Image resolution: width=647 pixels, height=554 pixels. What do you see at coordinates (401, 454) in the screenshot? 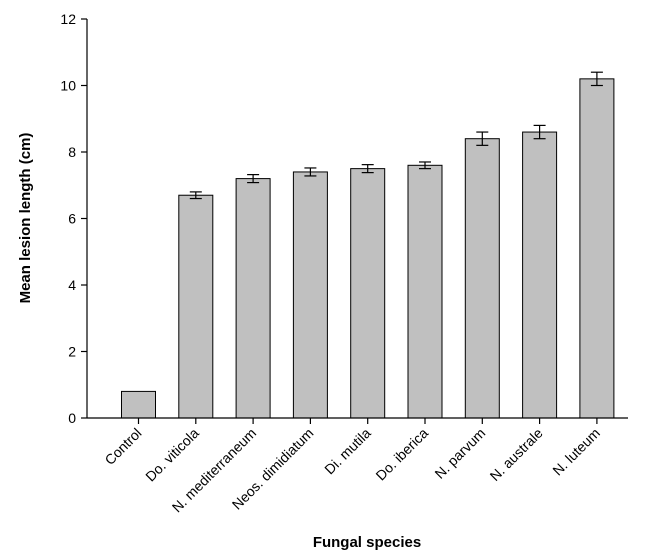
I see `x-tick-label: Do. iberica` at bounding box center [401, 454].